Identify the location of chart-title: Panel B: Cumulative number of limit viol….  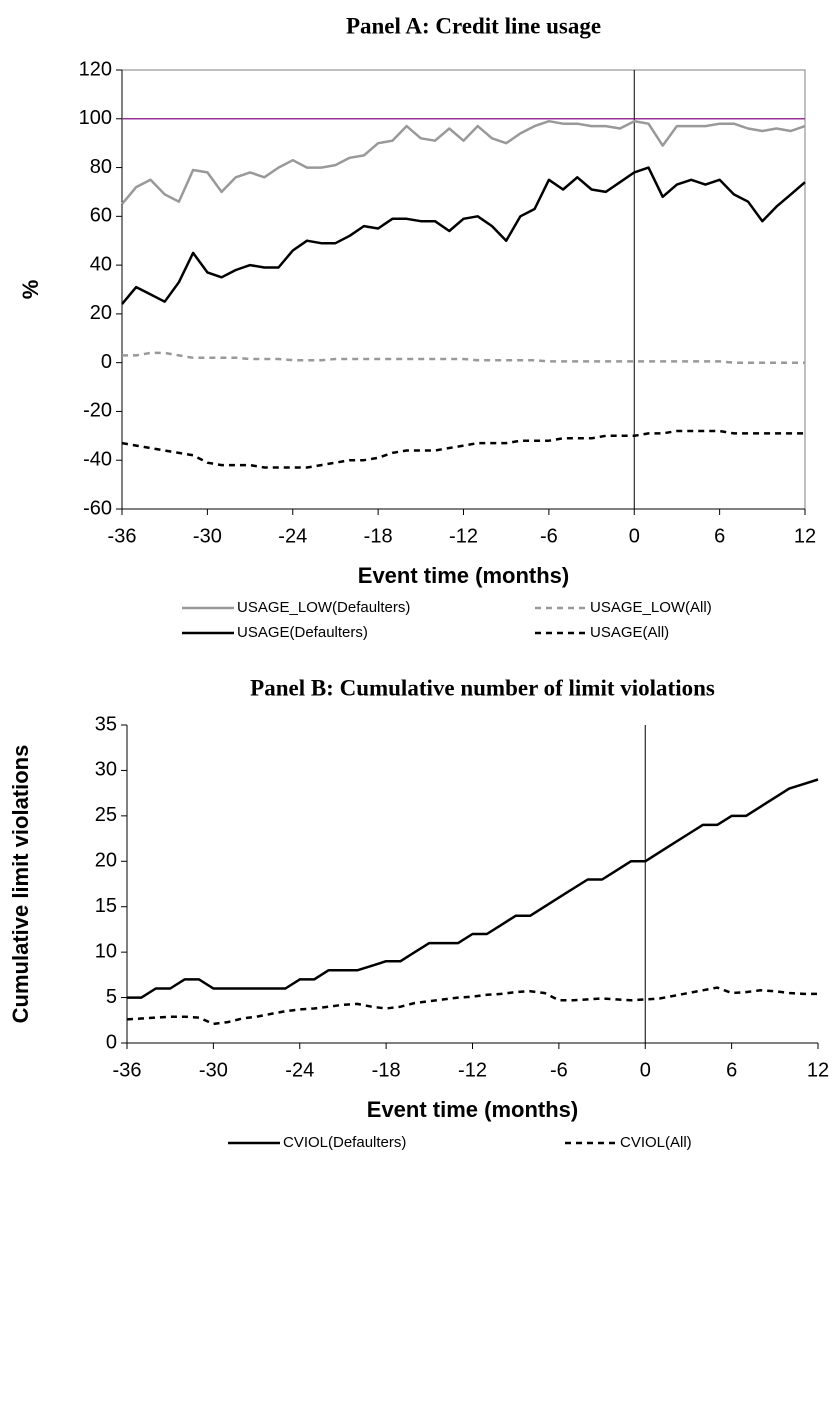
(482, 687).